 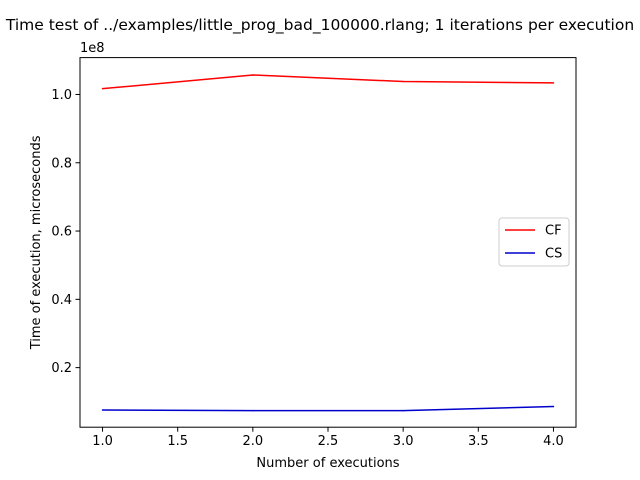 What do you see at coordinates (177, 441) in the screenshot?
I see `x-tick-label: 1.5` at bounding box center [177, 441].